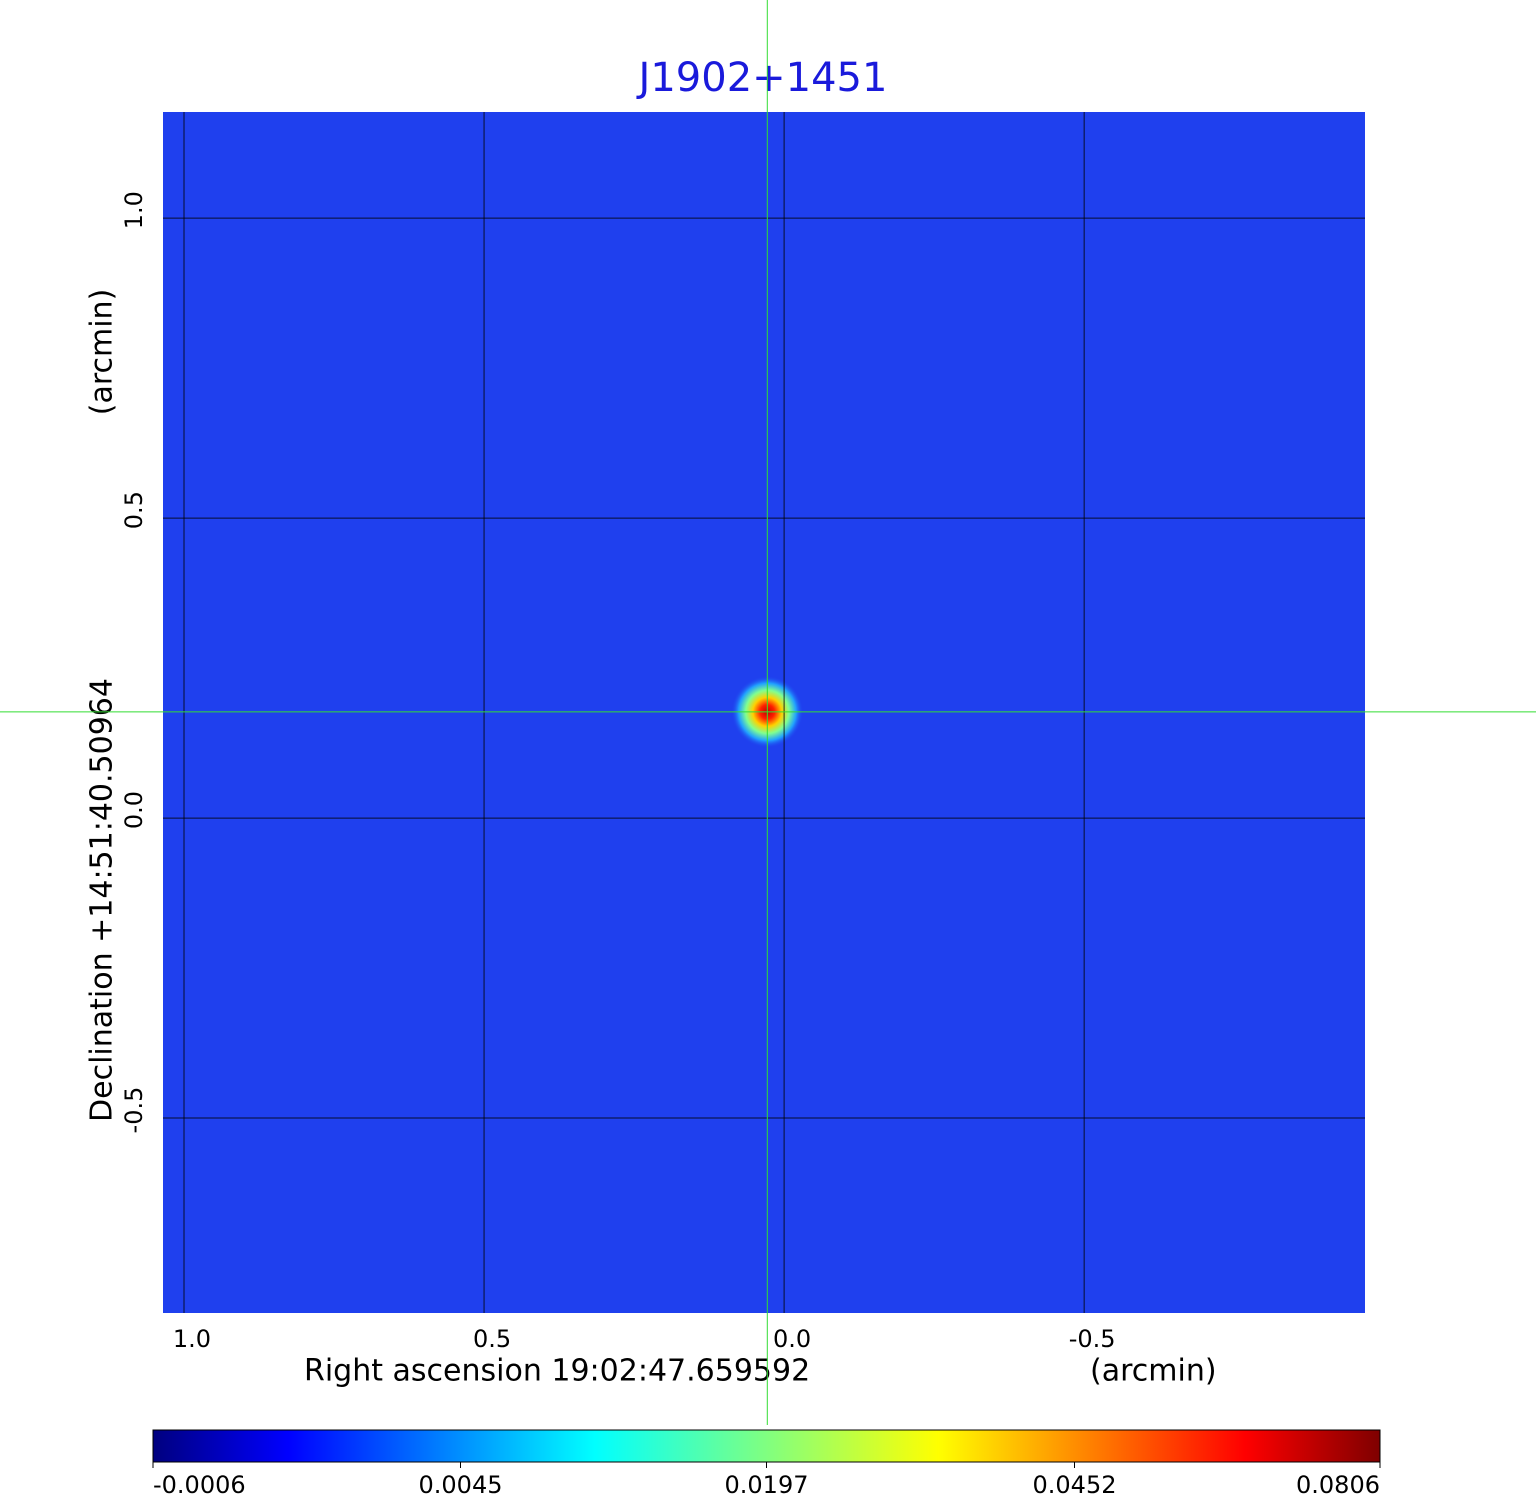 The image size is (1536, 1500). Describe the element at coordinates (134, 510) in the screenshot. I see `y-tick-label: 0.5` at that location.